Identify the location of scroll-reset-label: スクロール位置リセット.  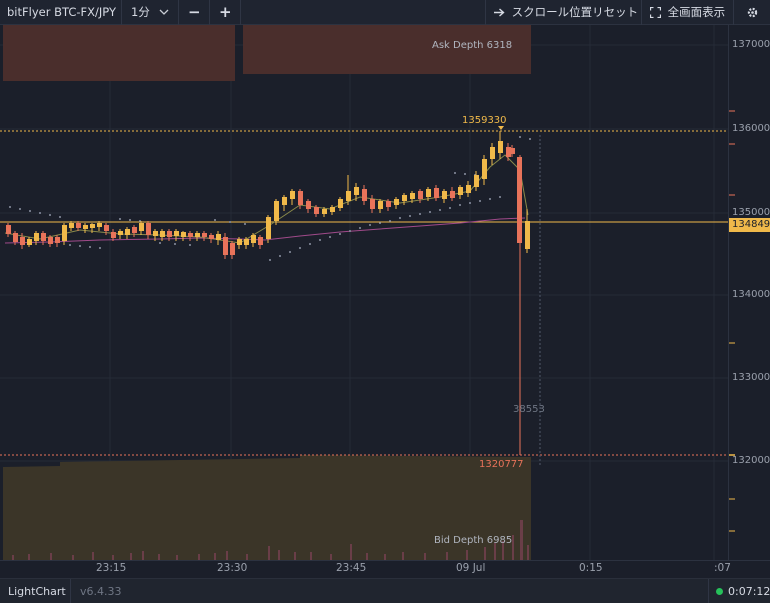
(575, 12).